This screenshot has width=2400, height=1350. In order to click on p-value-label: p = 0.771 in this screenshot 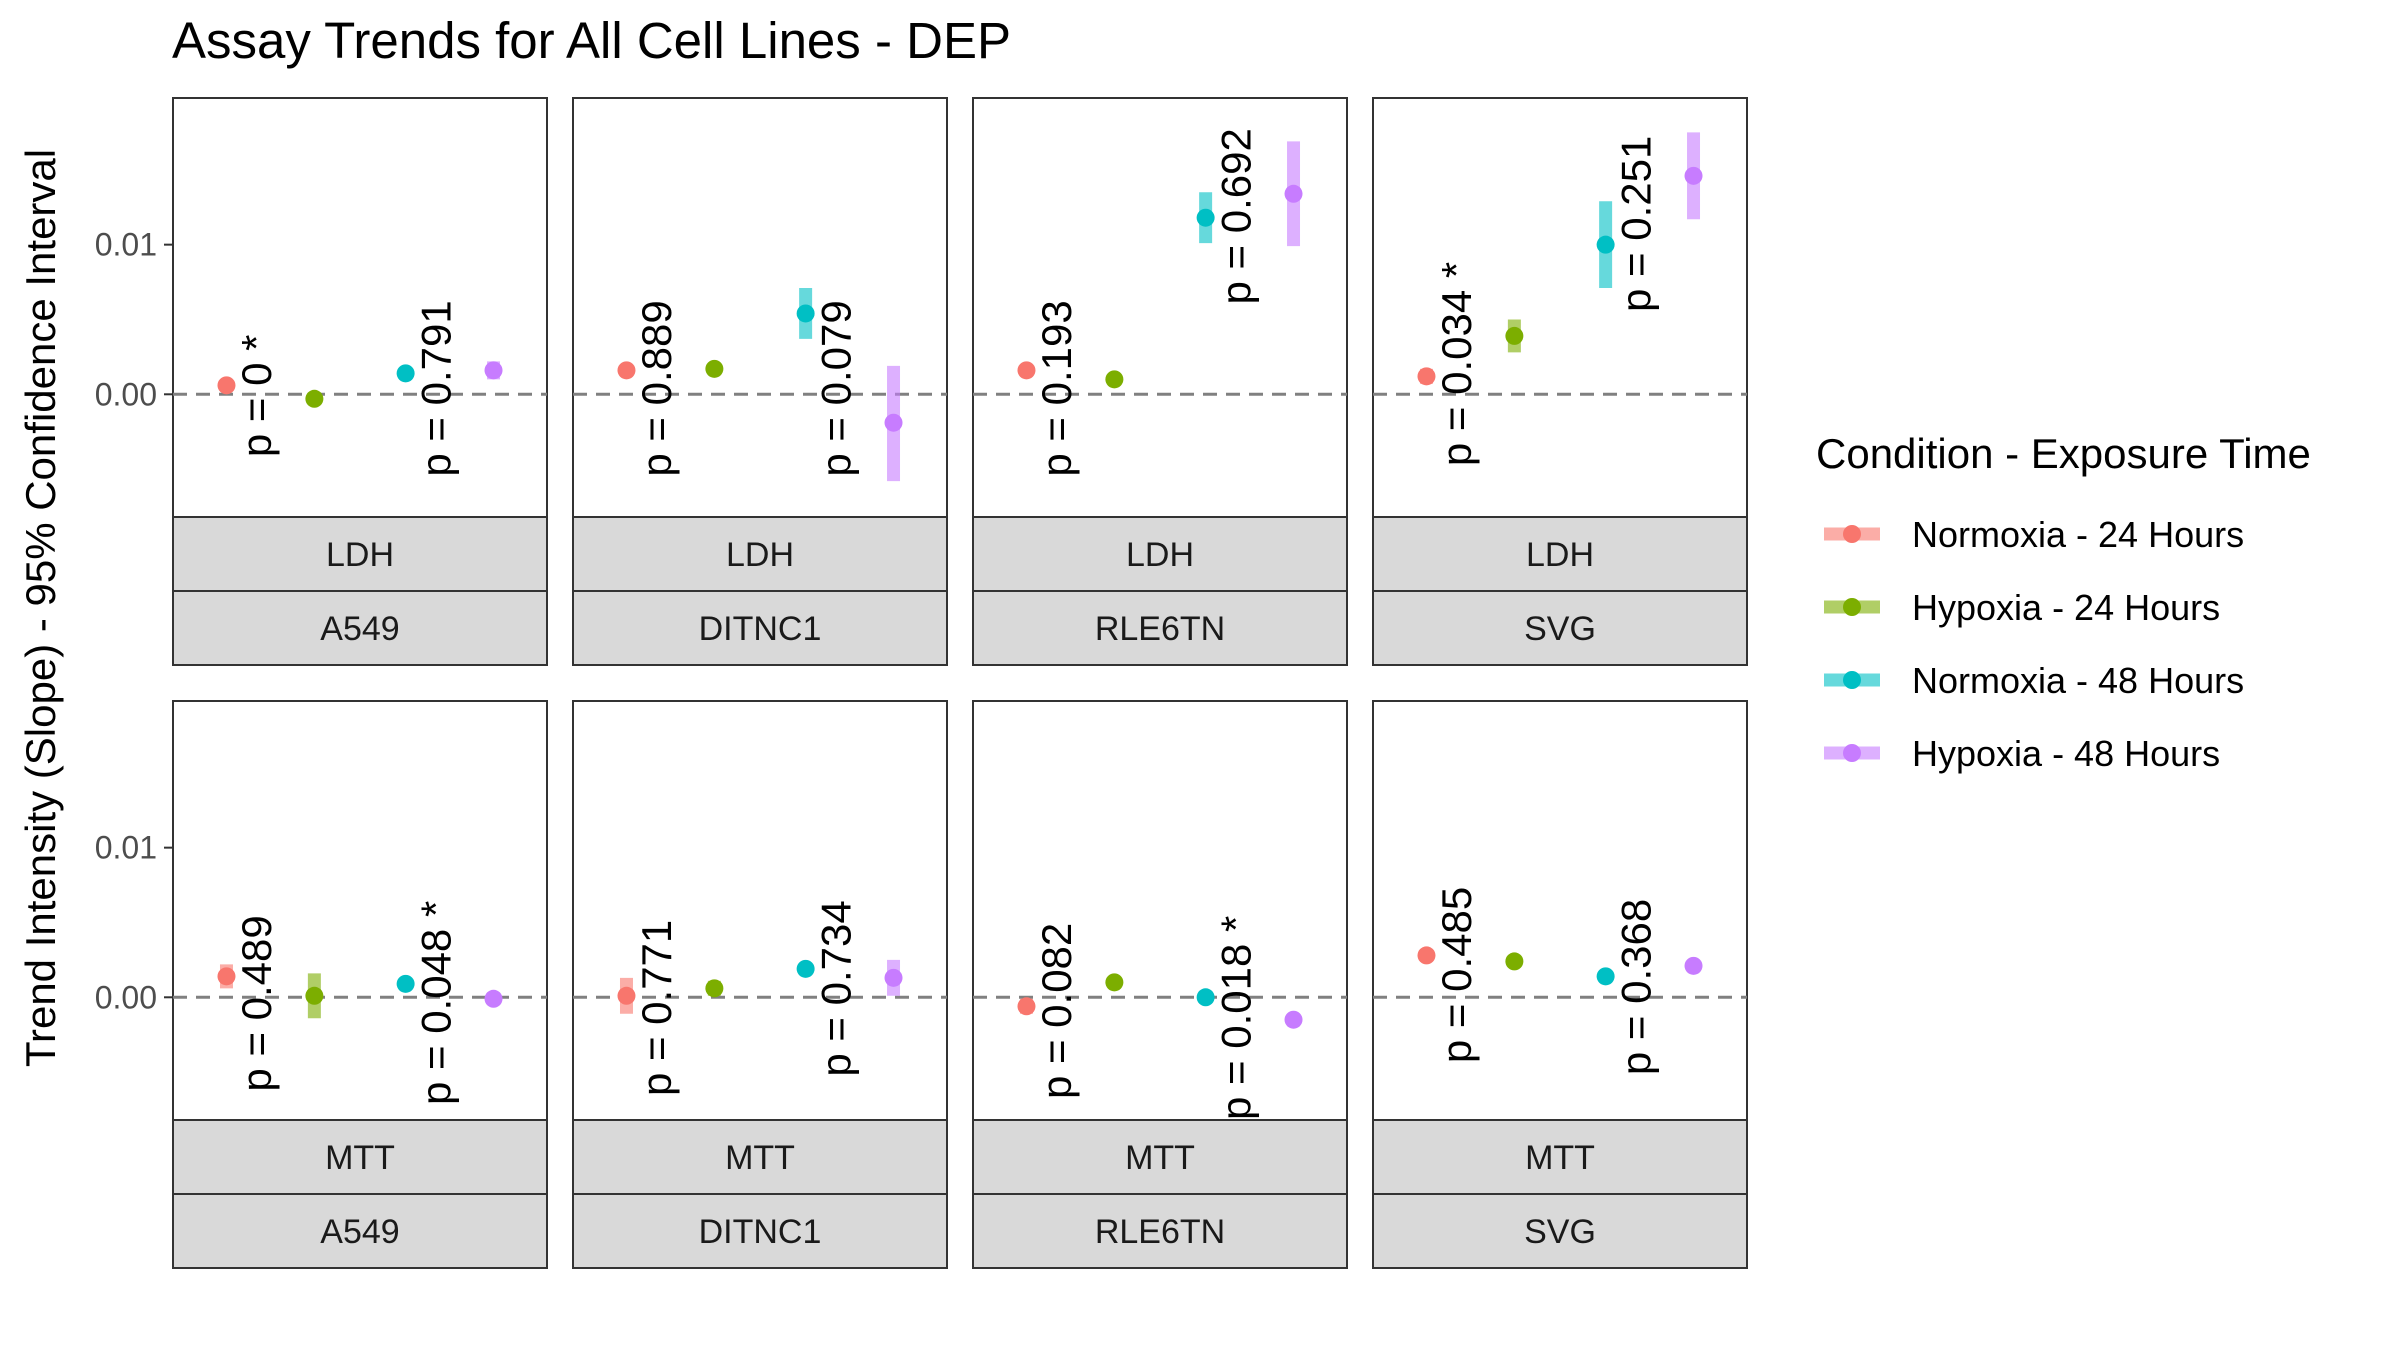, I will do `click(656, 1008)`.